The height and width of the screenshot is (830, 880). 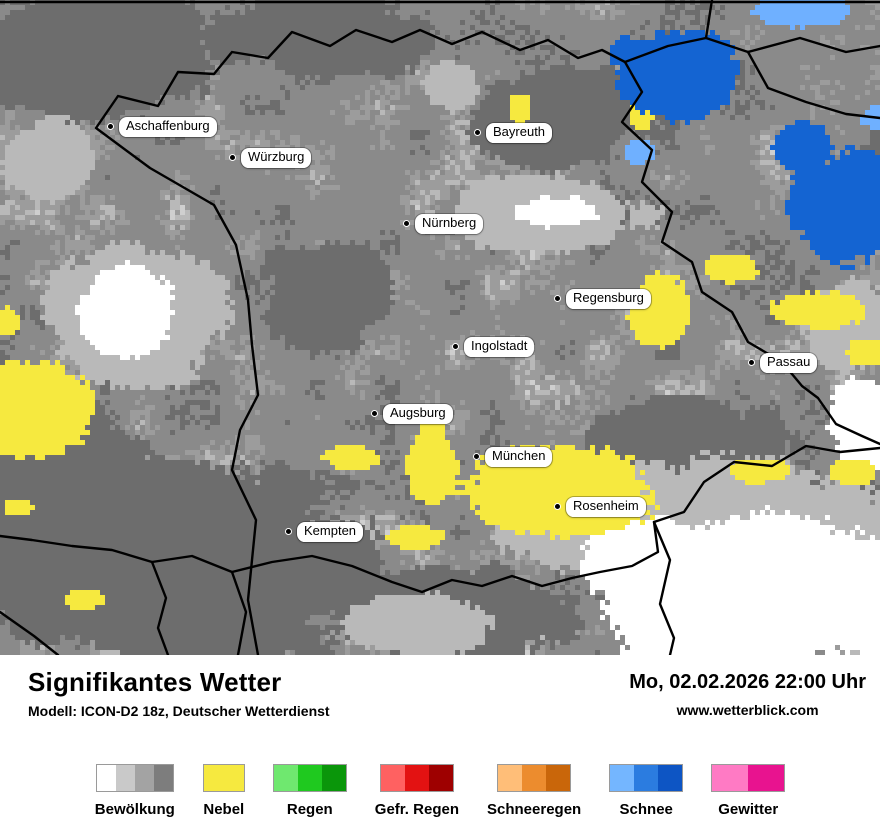 I want to click on legend-item-gefr-regen: Gefr. Regen, so click(x=417, y=791).